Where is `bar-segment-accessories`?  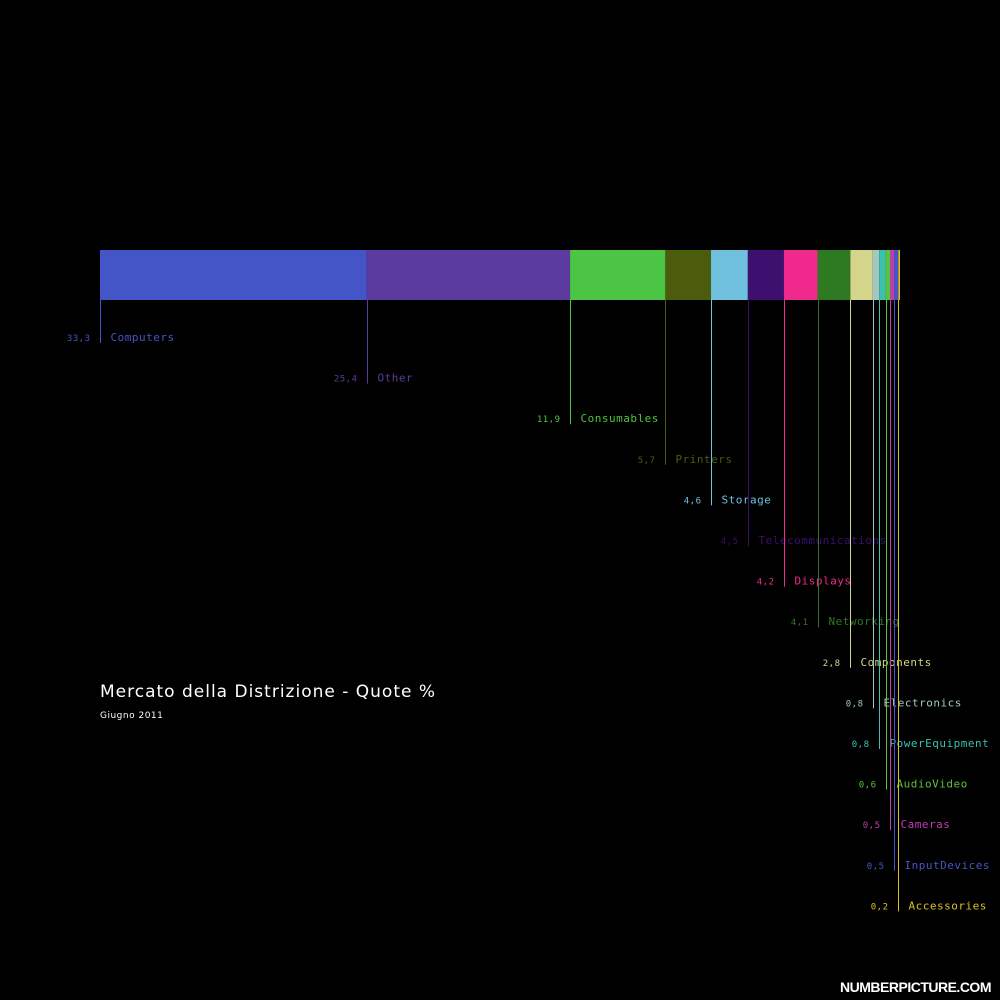 bar-segment-accessories is located at coordinates (899, 275).